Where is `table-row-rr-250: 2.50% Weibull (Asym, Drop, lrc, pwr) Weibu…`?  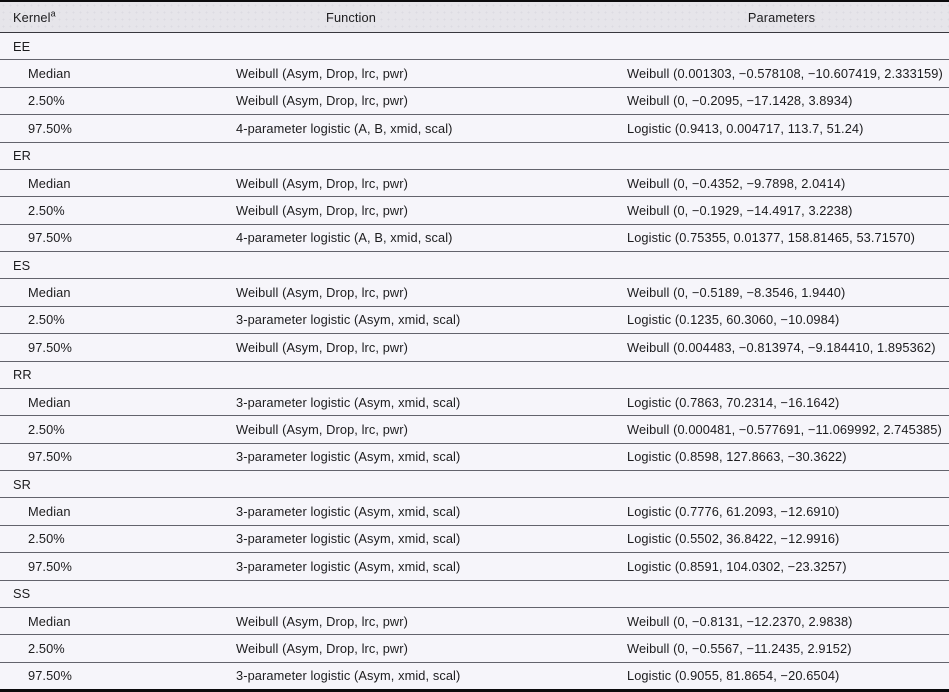 table-row-rr-250: 2.50% Weibull (Asym, Drop, lrc, pwr) Weibu… is located at coordinates (474, 428).